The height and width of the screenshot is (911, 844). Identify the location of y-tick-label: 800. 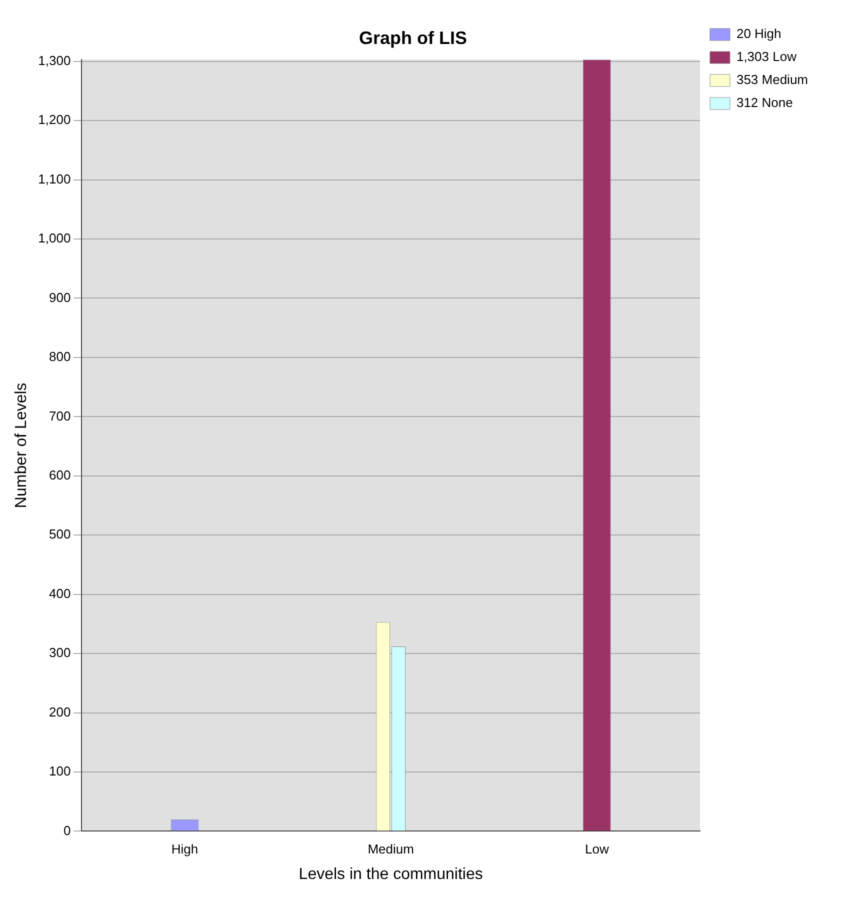
(60, 356).